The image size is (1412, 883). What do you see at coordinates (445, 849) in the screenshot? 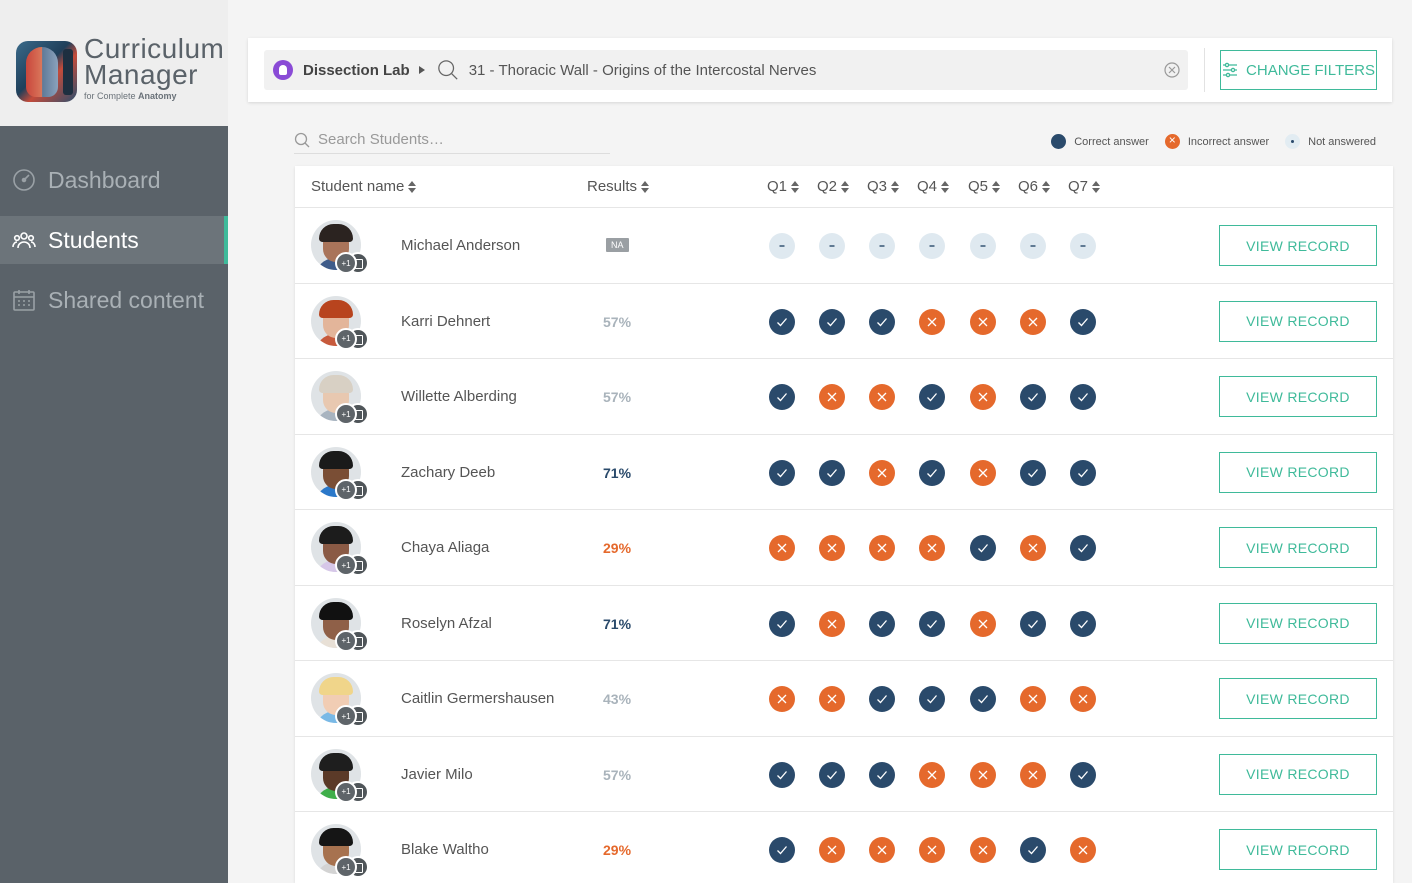
I see `student-name: Blake Waltho` at bounding box center [445, 849].